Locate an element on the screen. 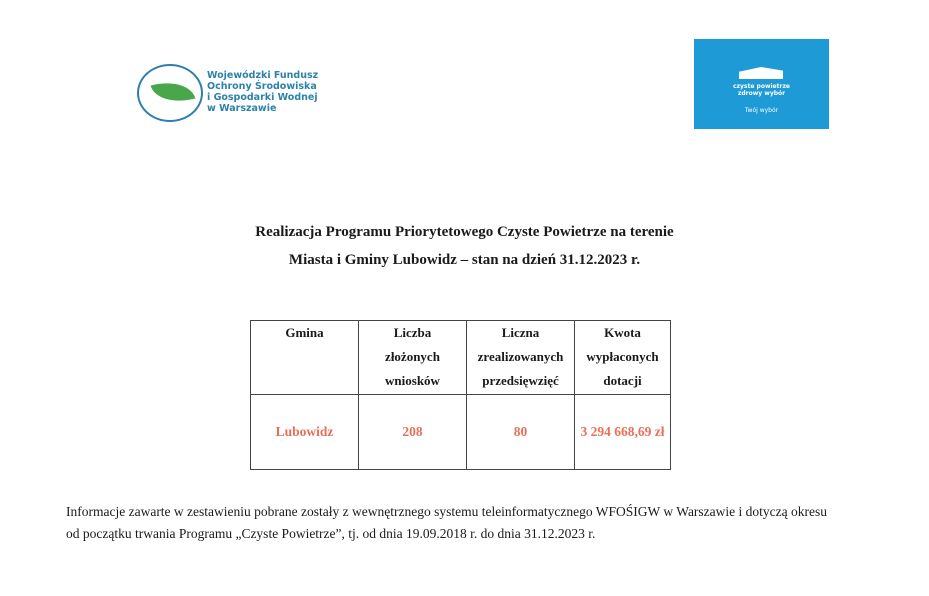 The height and width of the screenshot is (596, 929). cell-przedsiewziecia: 80 is located at coordinates (520, 432).